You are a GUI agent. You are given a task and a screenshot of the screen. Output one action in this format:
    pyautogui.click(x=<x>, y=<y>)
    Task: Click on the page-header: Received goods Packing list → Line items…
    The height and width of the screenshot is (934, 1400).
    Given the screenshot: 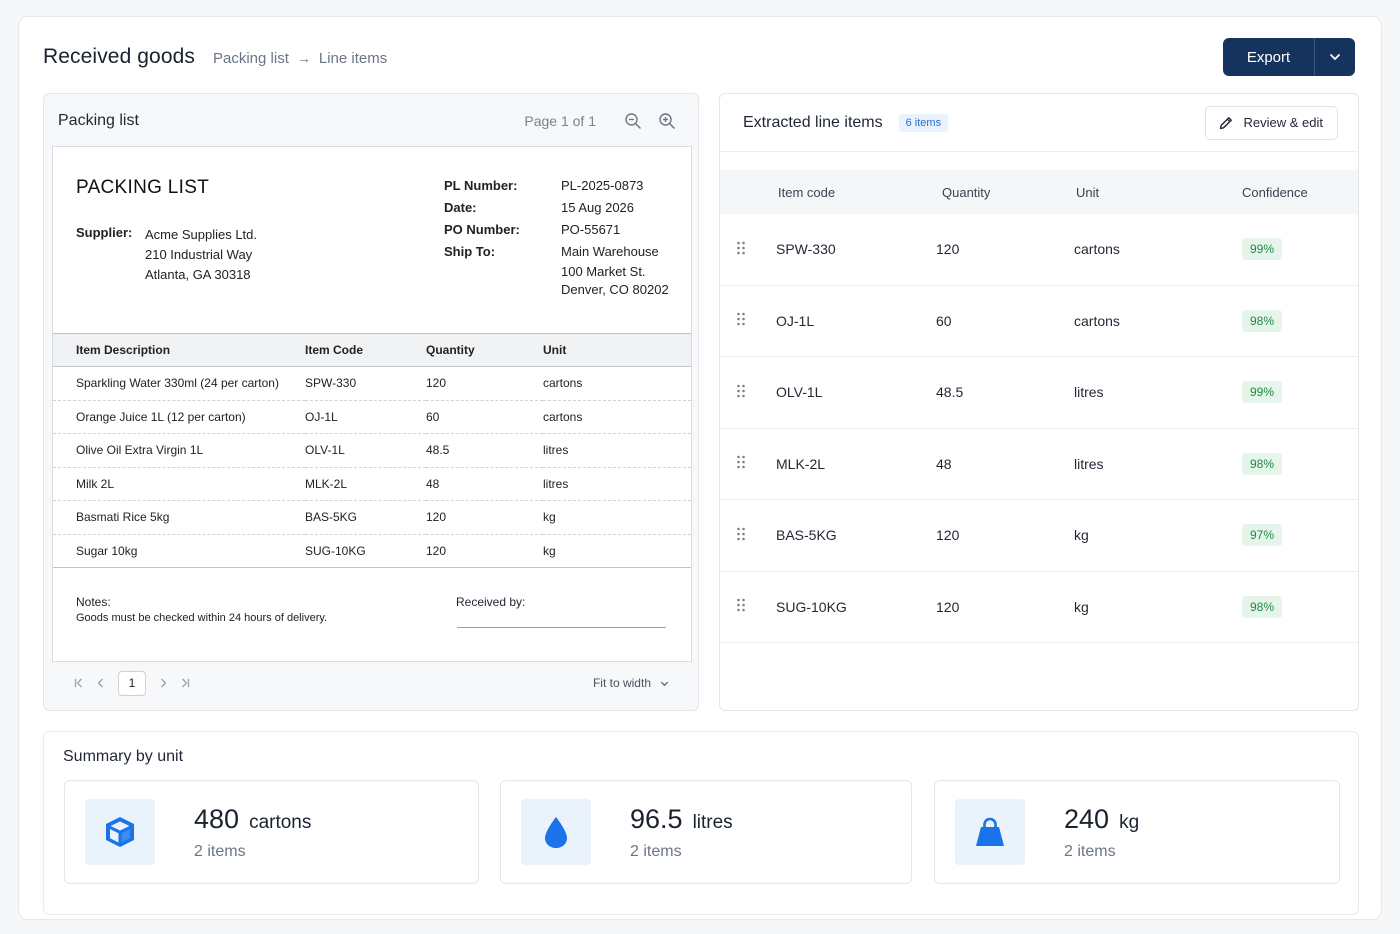 What is the action you would take?
    pyautogui.click(x=699, y=57)
    